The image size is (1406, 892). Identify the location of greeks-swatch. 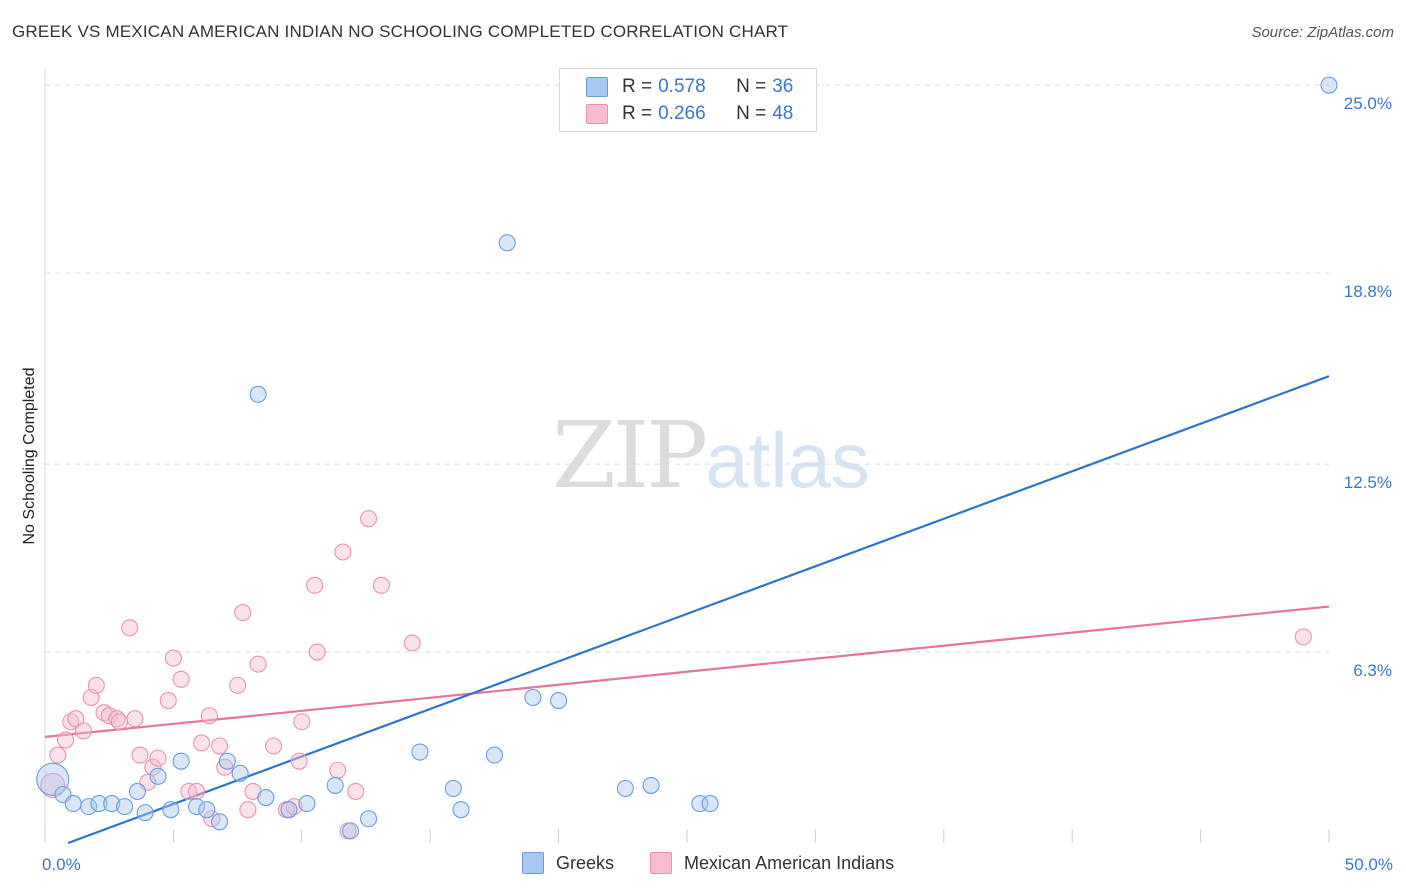
(597, 87).